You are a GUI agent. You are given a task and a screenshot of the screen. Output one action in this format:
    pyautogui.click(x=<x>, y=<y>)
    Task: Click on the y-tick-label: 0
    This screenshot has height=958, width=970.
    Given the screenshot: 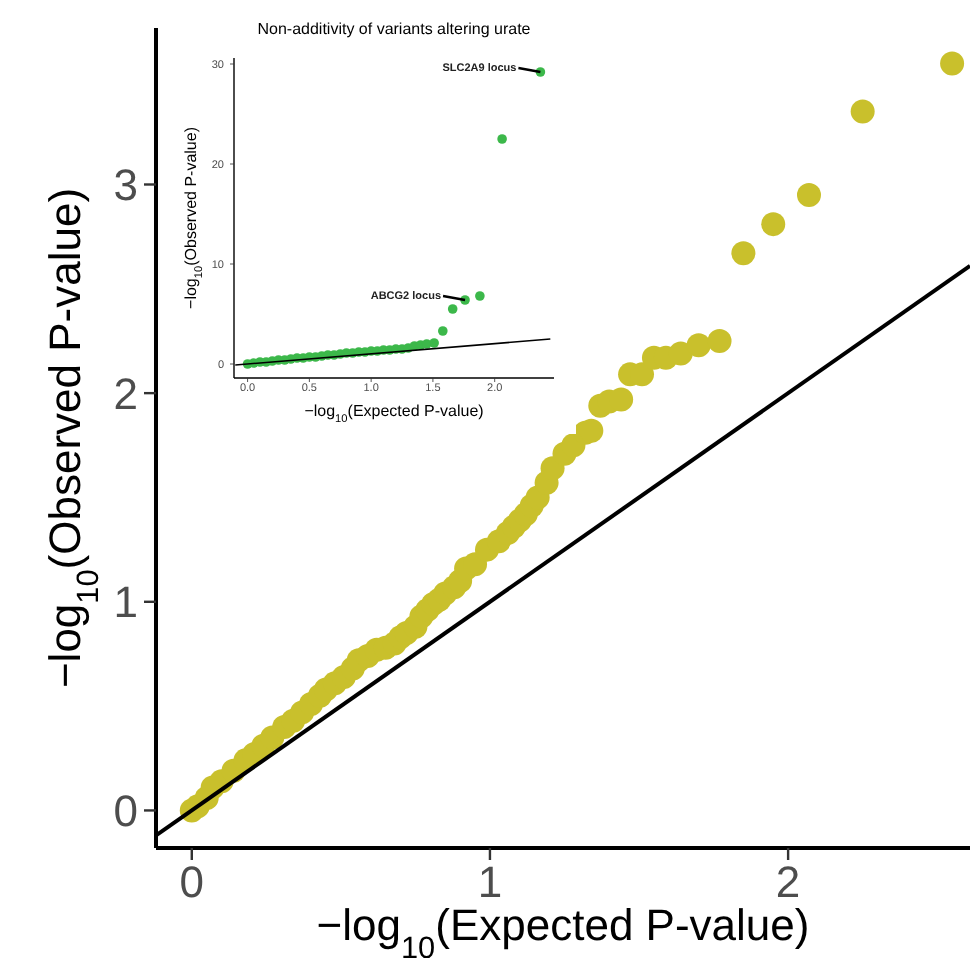 What is the action you would take?
    pyautogui.click(x=125, y=810)
    